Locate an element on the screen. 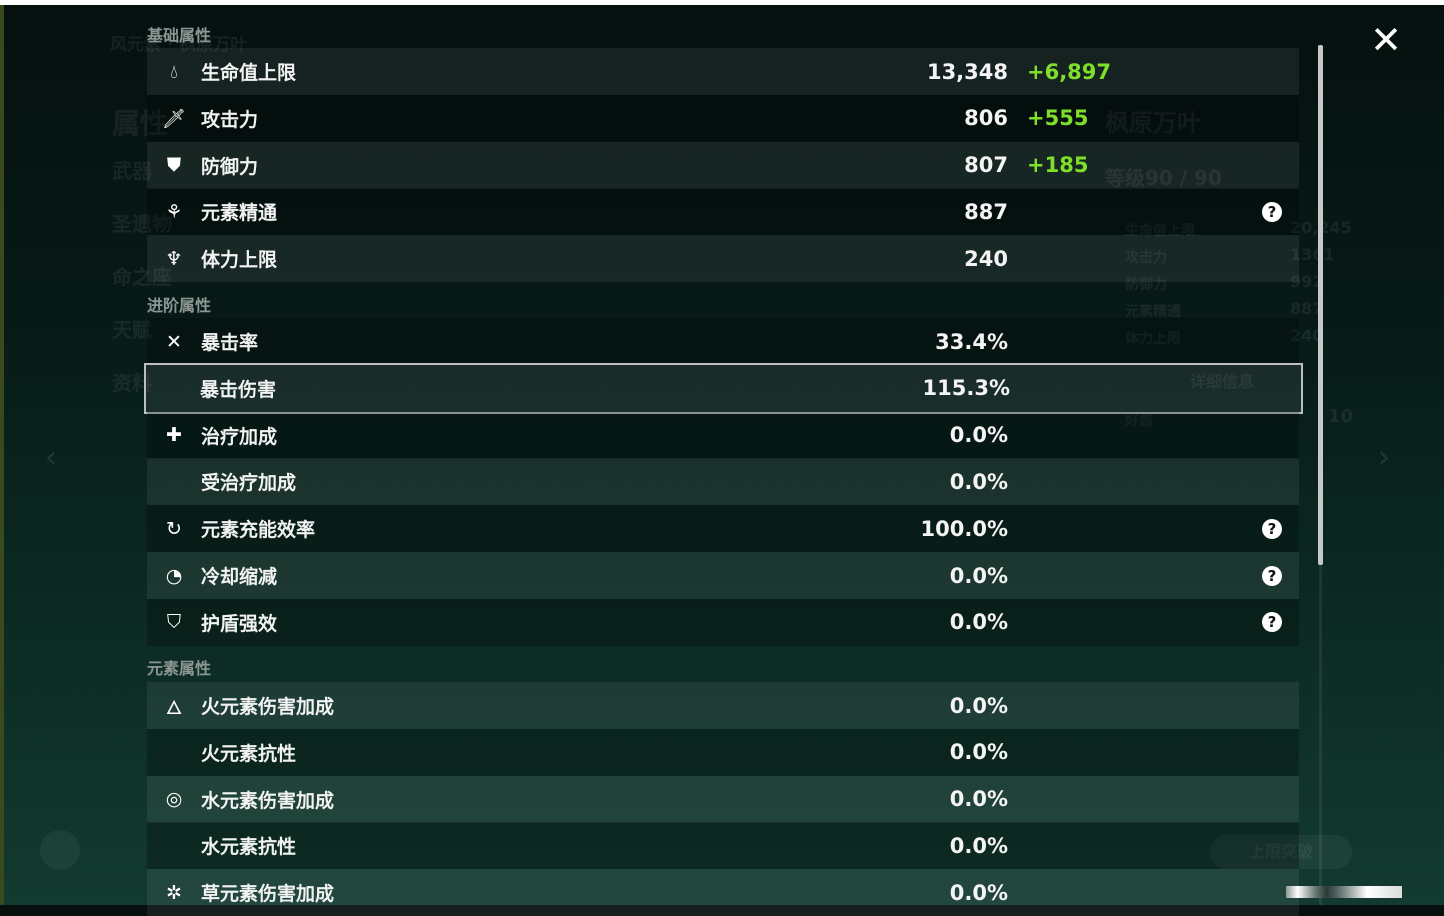 This screenshot has height=916, width=1444. stat-row: ✕ 暴击率 33.4% is located at coordinates (723, 341).